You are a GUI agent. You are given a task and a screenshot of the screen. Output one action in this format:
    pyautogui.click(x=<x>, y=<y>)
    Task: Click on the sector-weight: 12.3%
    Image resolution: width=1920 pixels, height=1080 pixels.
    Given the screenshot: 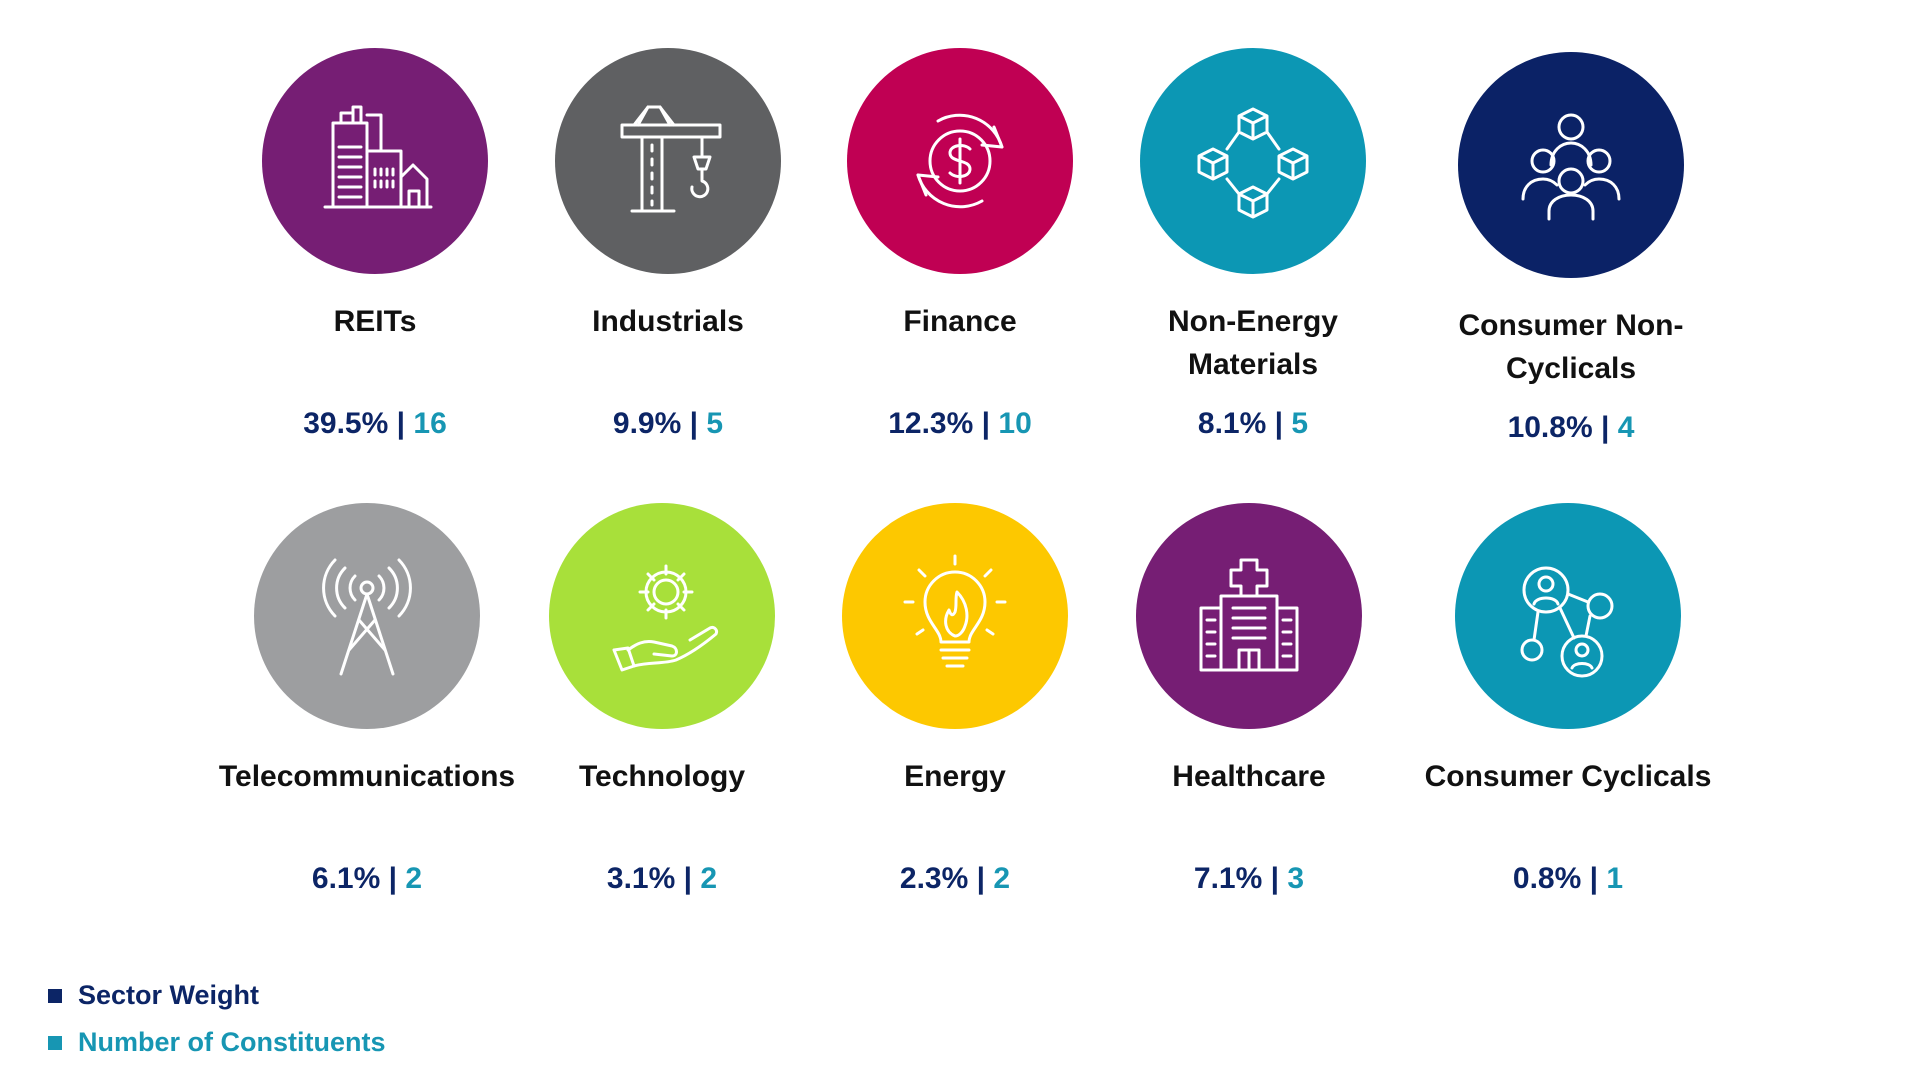 What is the action you would take?
    pyautogui.click(x=931, y=423)
    